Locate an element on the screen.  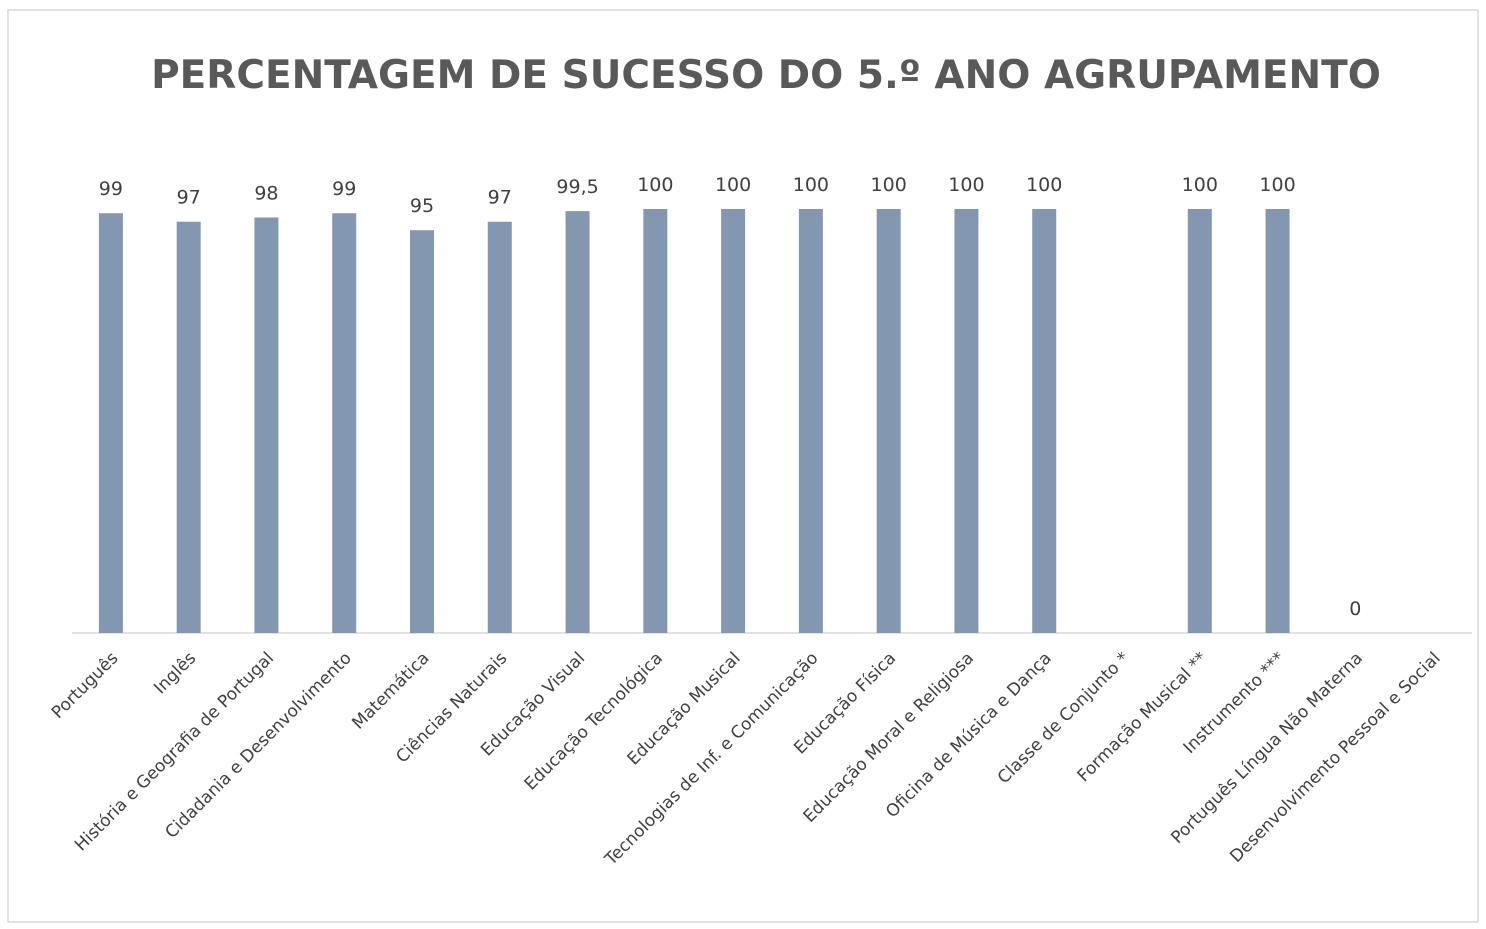
data-label: 0 is located at coordinates (1355, 609).